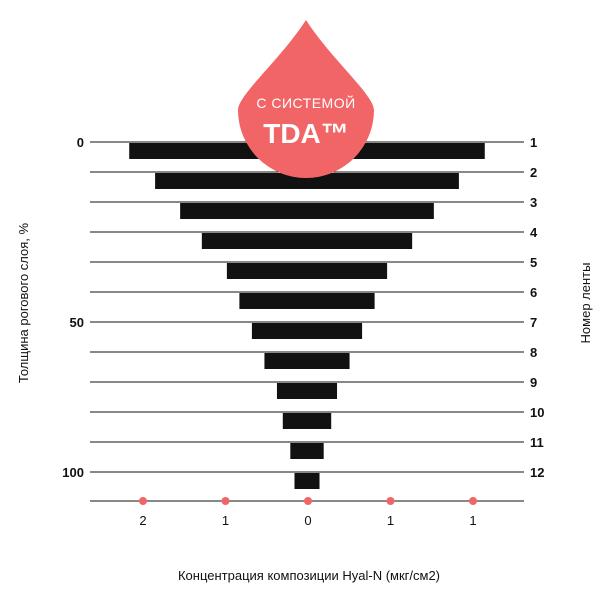 The width and height of the screenshot is (608, 608). I want to click on band-number-label: 5, so click(533, 262).